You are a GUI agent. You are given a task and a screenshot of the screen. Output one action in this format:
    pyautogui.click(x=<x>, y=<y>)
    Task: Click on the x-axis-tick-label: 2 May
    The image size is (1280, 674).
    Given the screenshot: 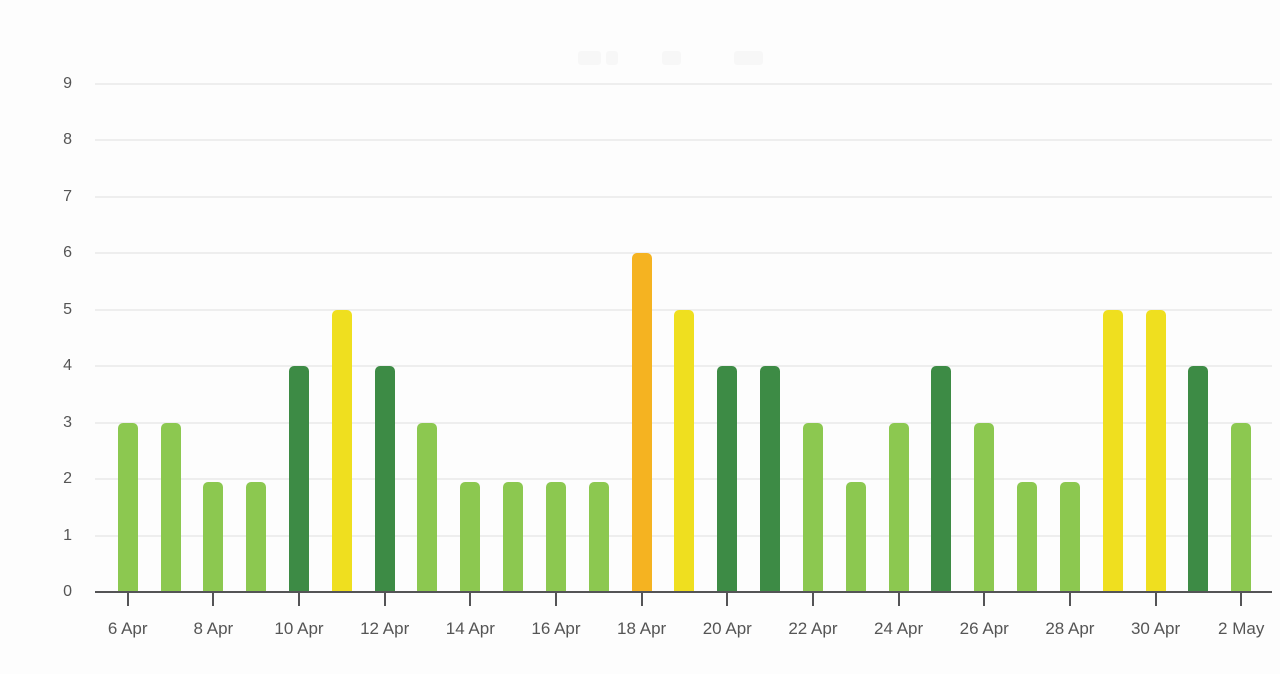 What is the action you would take?
    pyautogui.click(x=1241, y=628)
    